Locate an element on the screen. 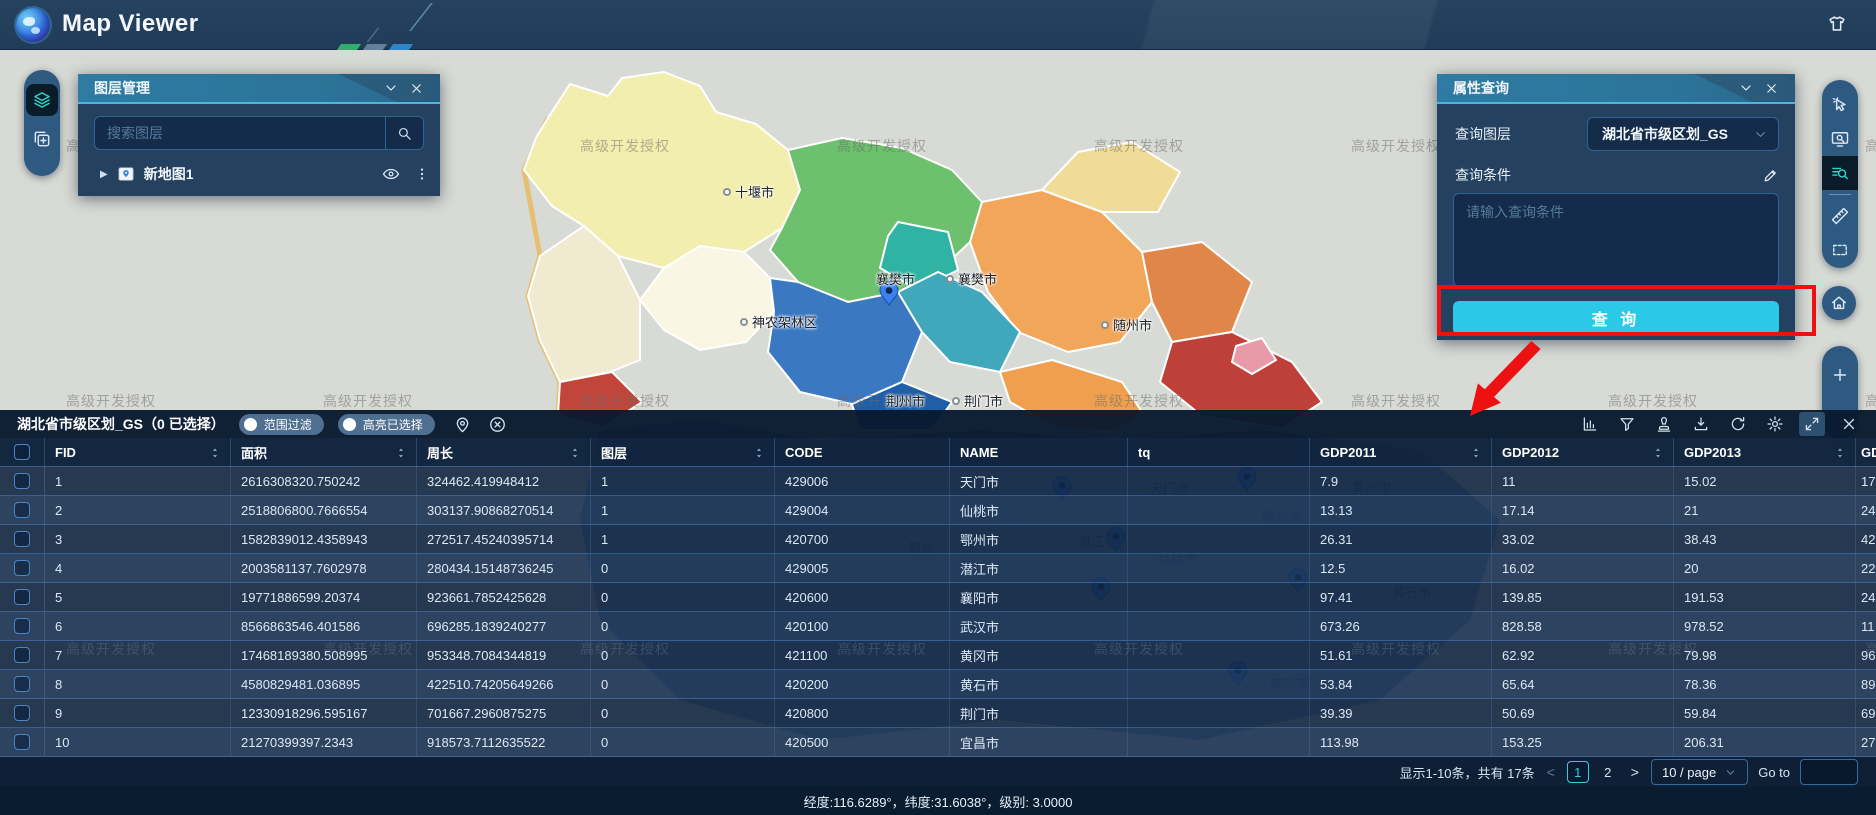 The image size is (1876, 815). draw-rect-tool-button is located at coordinates (1840, 250).